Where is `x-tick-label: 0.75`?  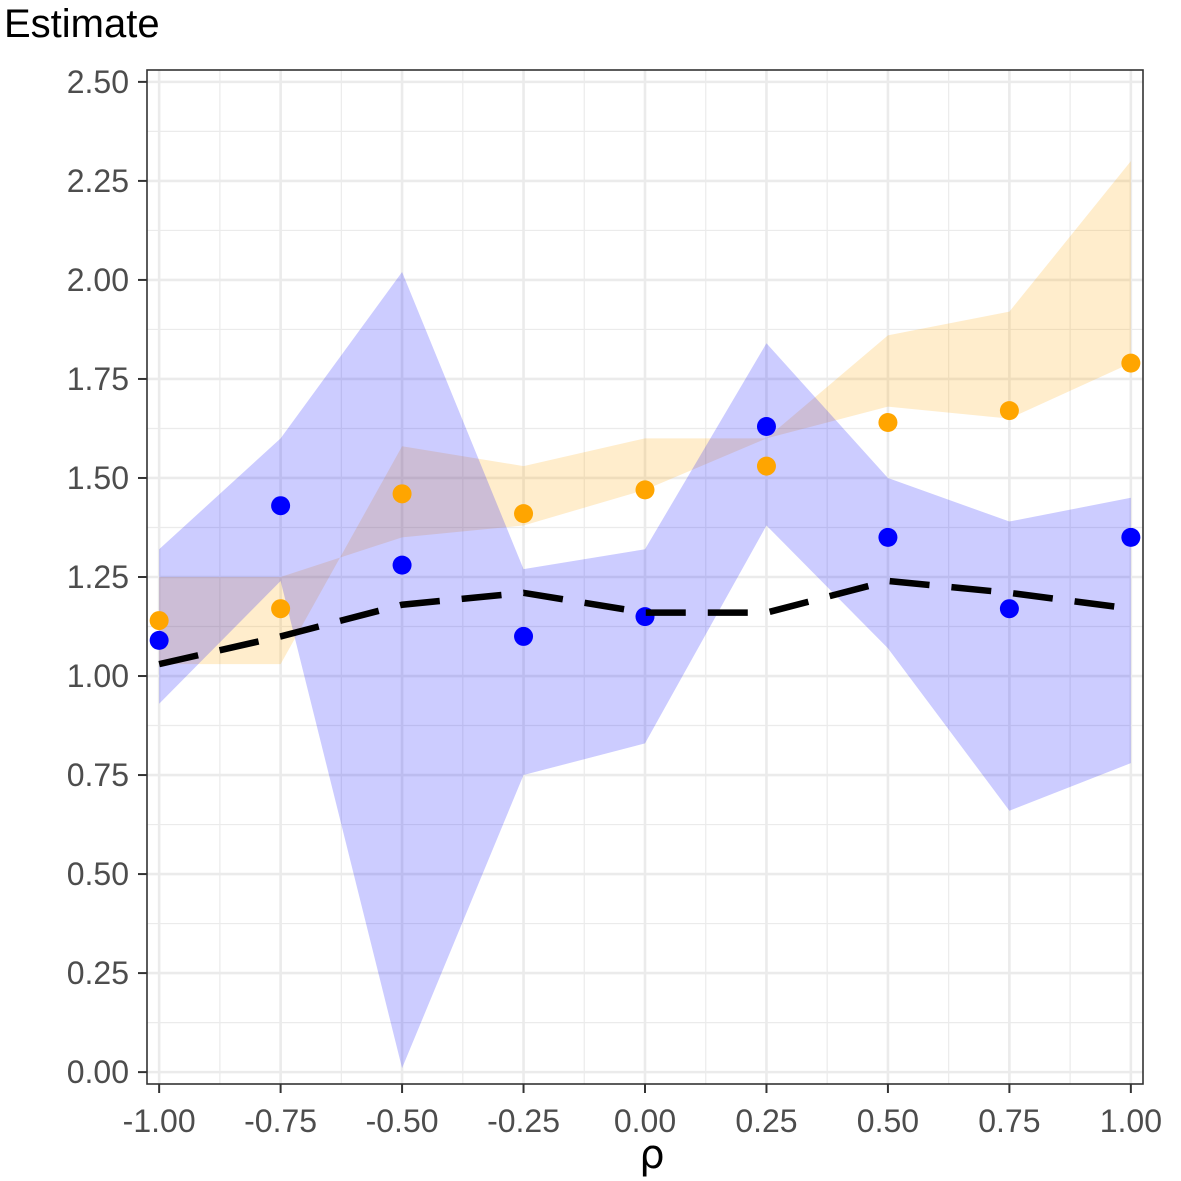 x-tick-label: 0.75 is located at coordinates (1009, 1121).